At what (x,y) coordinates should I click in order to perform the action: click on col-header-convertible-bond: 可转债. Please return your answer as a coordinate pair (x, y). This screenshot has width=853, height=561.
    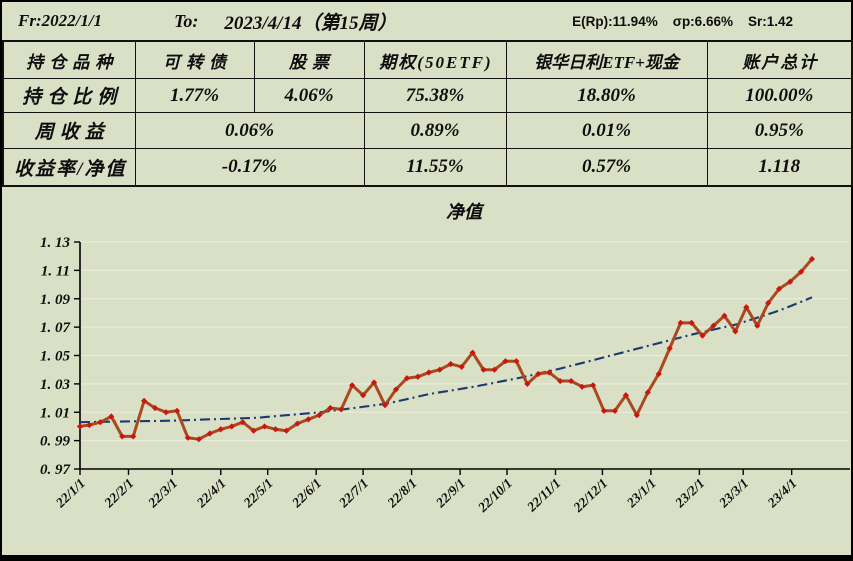
    Looking at the image, I should click on (194, 59).